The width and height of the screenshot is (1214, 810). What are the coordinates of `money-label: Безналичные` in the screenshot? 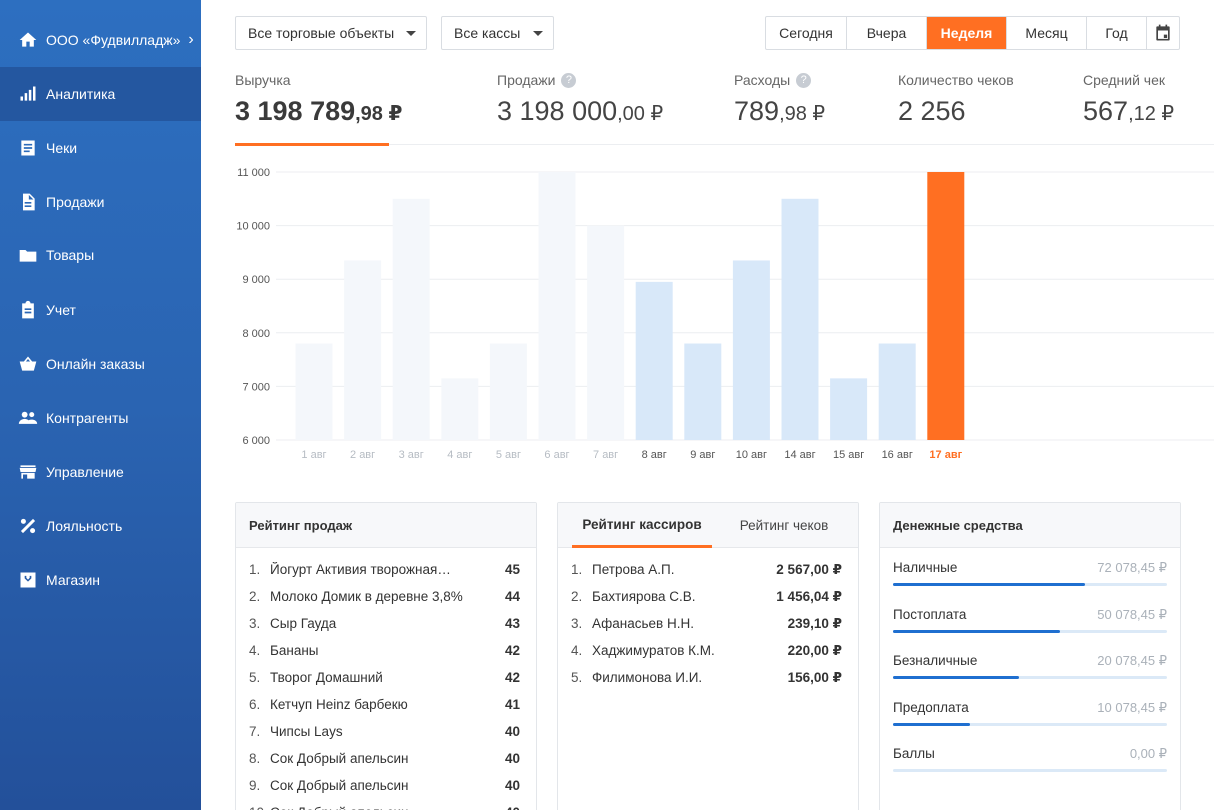 It's located at (935, 660).